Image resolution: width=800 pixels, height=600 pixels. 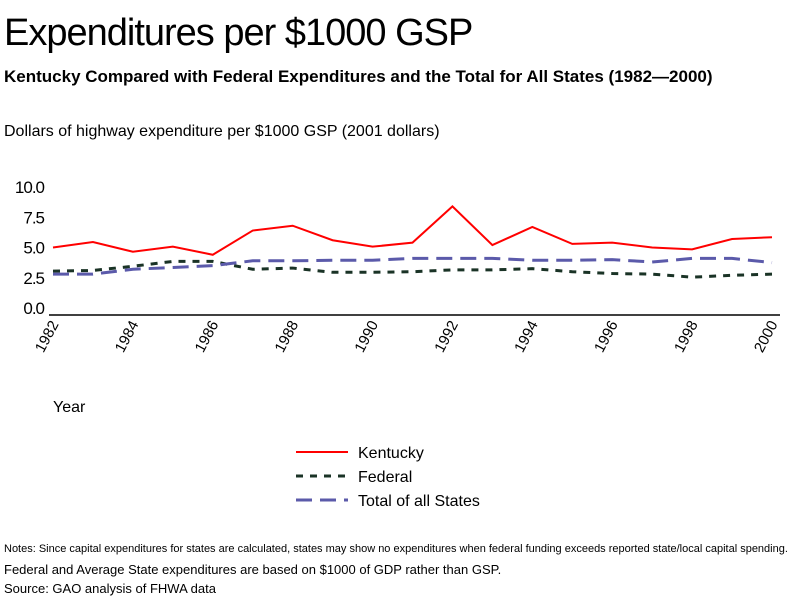 I want to click on chart-title: Expenditures per $1000 GSP, so click(x=238, y=33).